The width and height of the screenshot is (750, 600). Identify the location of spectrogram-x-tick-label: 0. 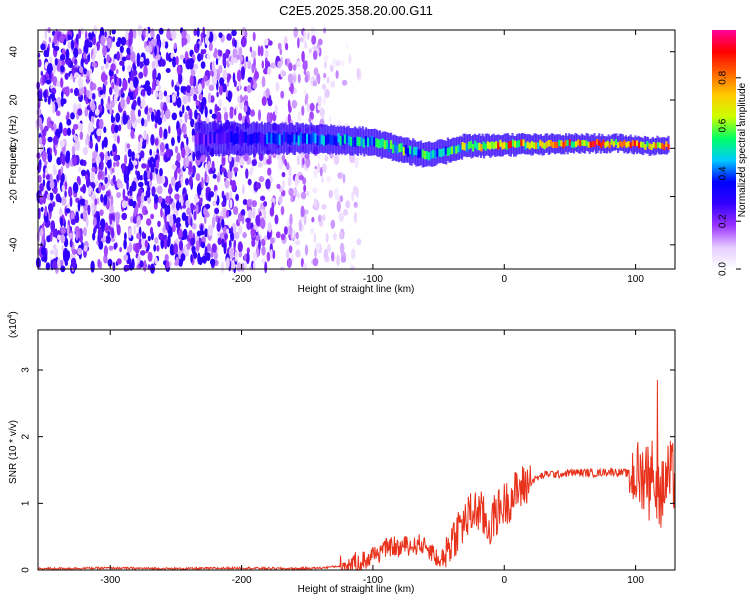
(504, 279).